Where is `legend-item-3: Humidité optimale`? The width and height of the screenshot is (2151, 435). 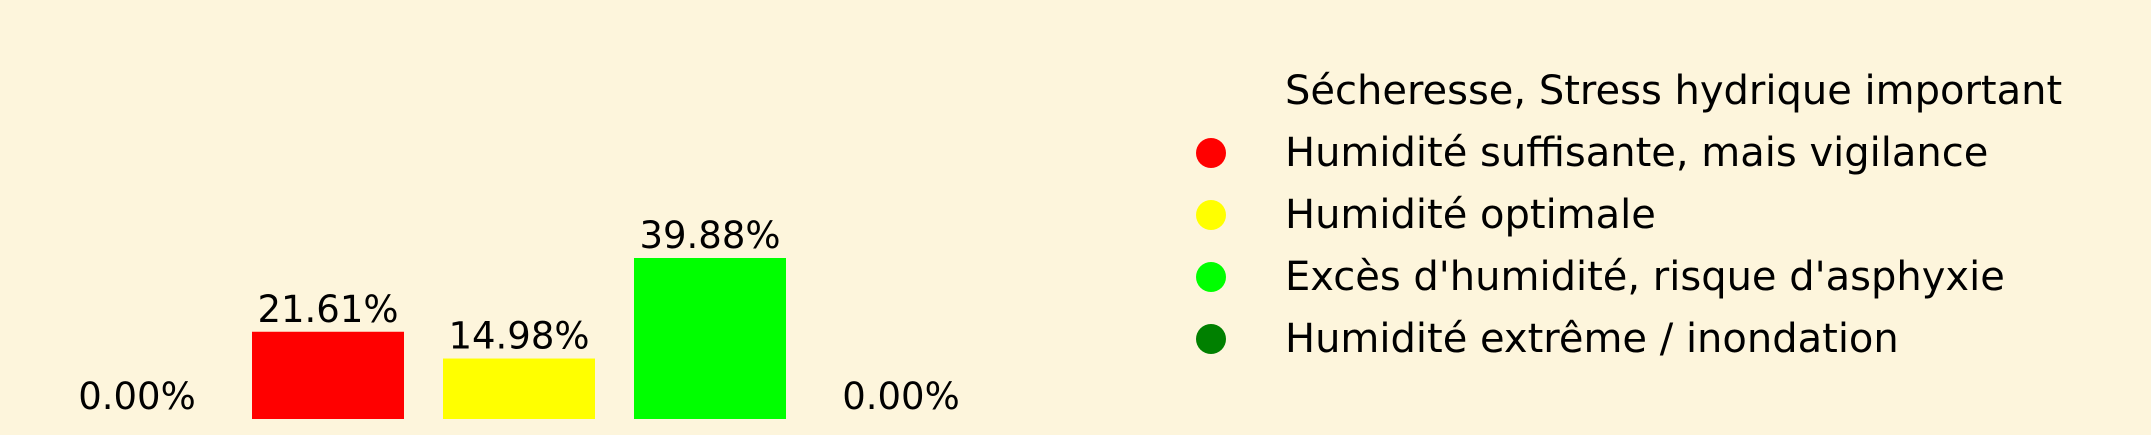
legend-item-3: Humidité optimale is located at coordinates (1426, 215).